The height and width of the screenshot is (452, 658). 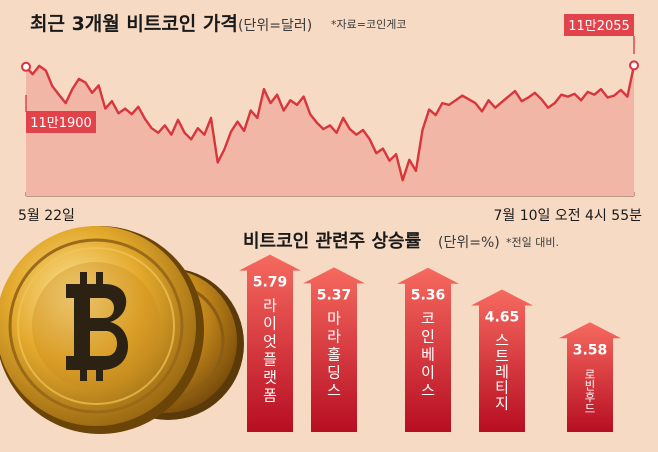 What do you see at coordinates (46, 216) in the screenshot?
I see `price-x-start-label: 5월 22일` at bounding box center [46, 216].